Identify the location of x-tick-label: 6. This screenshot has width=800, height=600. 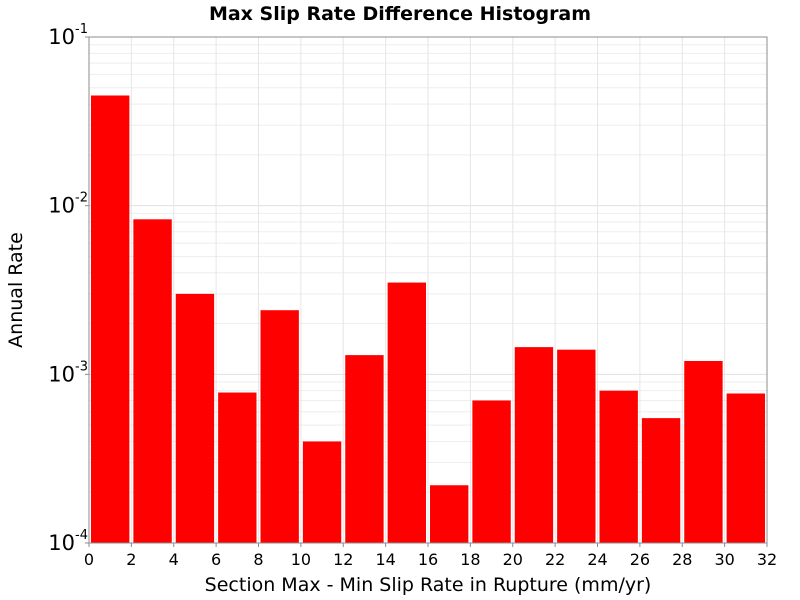
(216, 559).